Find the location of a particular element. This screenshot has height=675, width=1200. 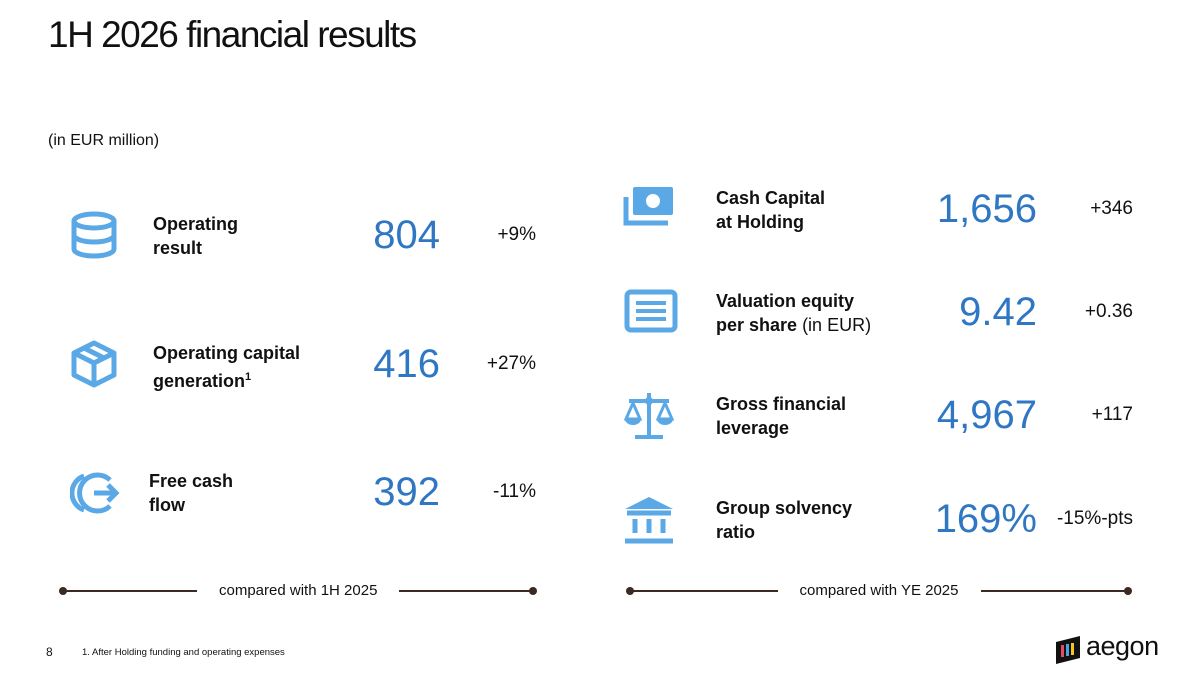

logo-text: aegon is located at coordinates (1122, 646).